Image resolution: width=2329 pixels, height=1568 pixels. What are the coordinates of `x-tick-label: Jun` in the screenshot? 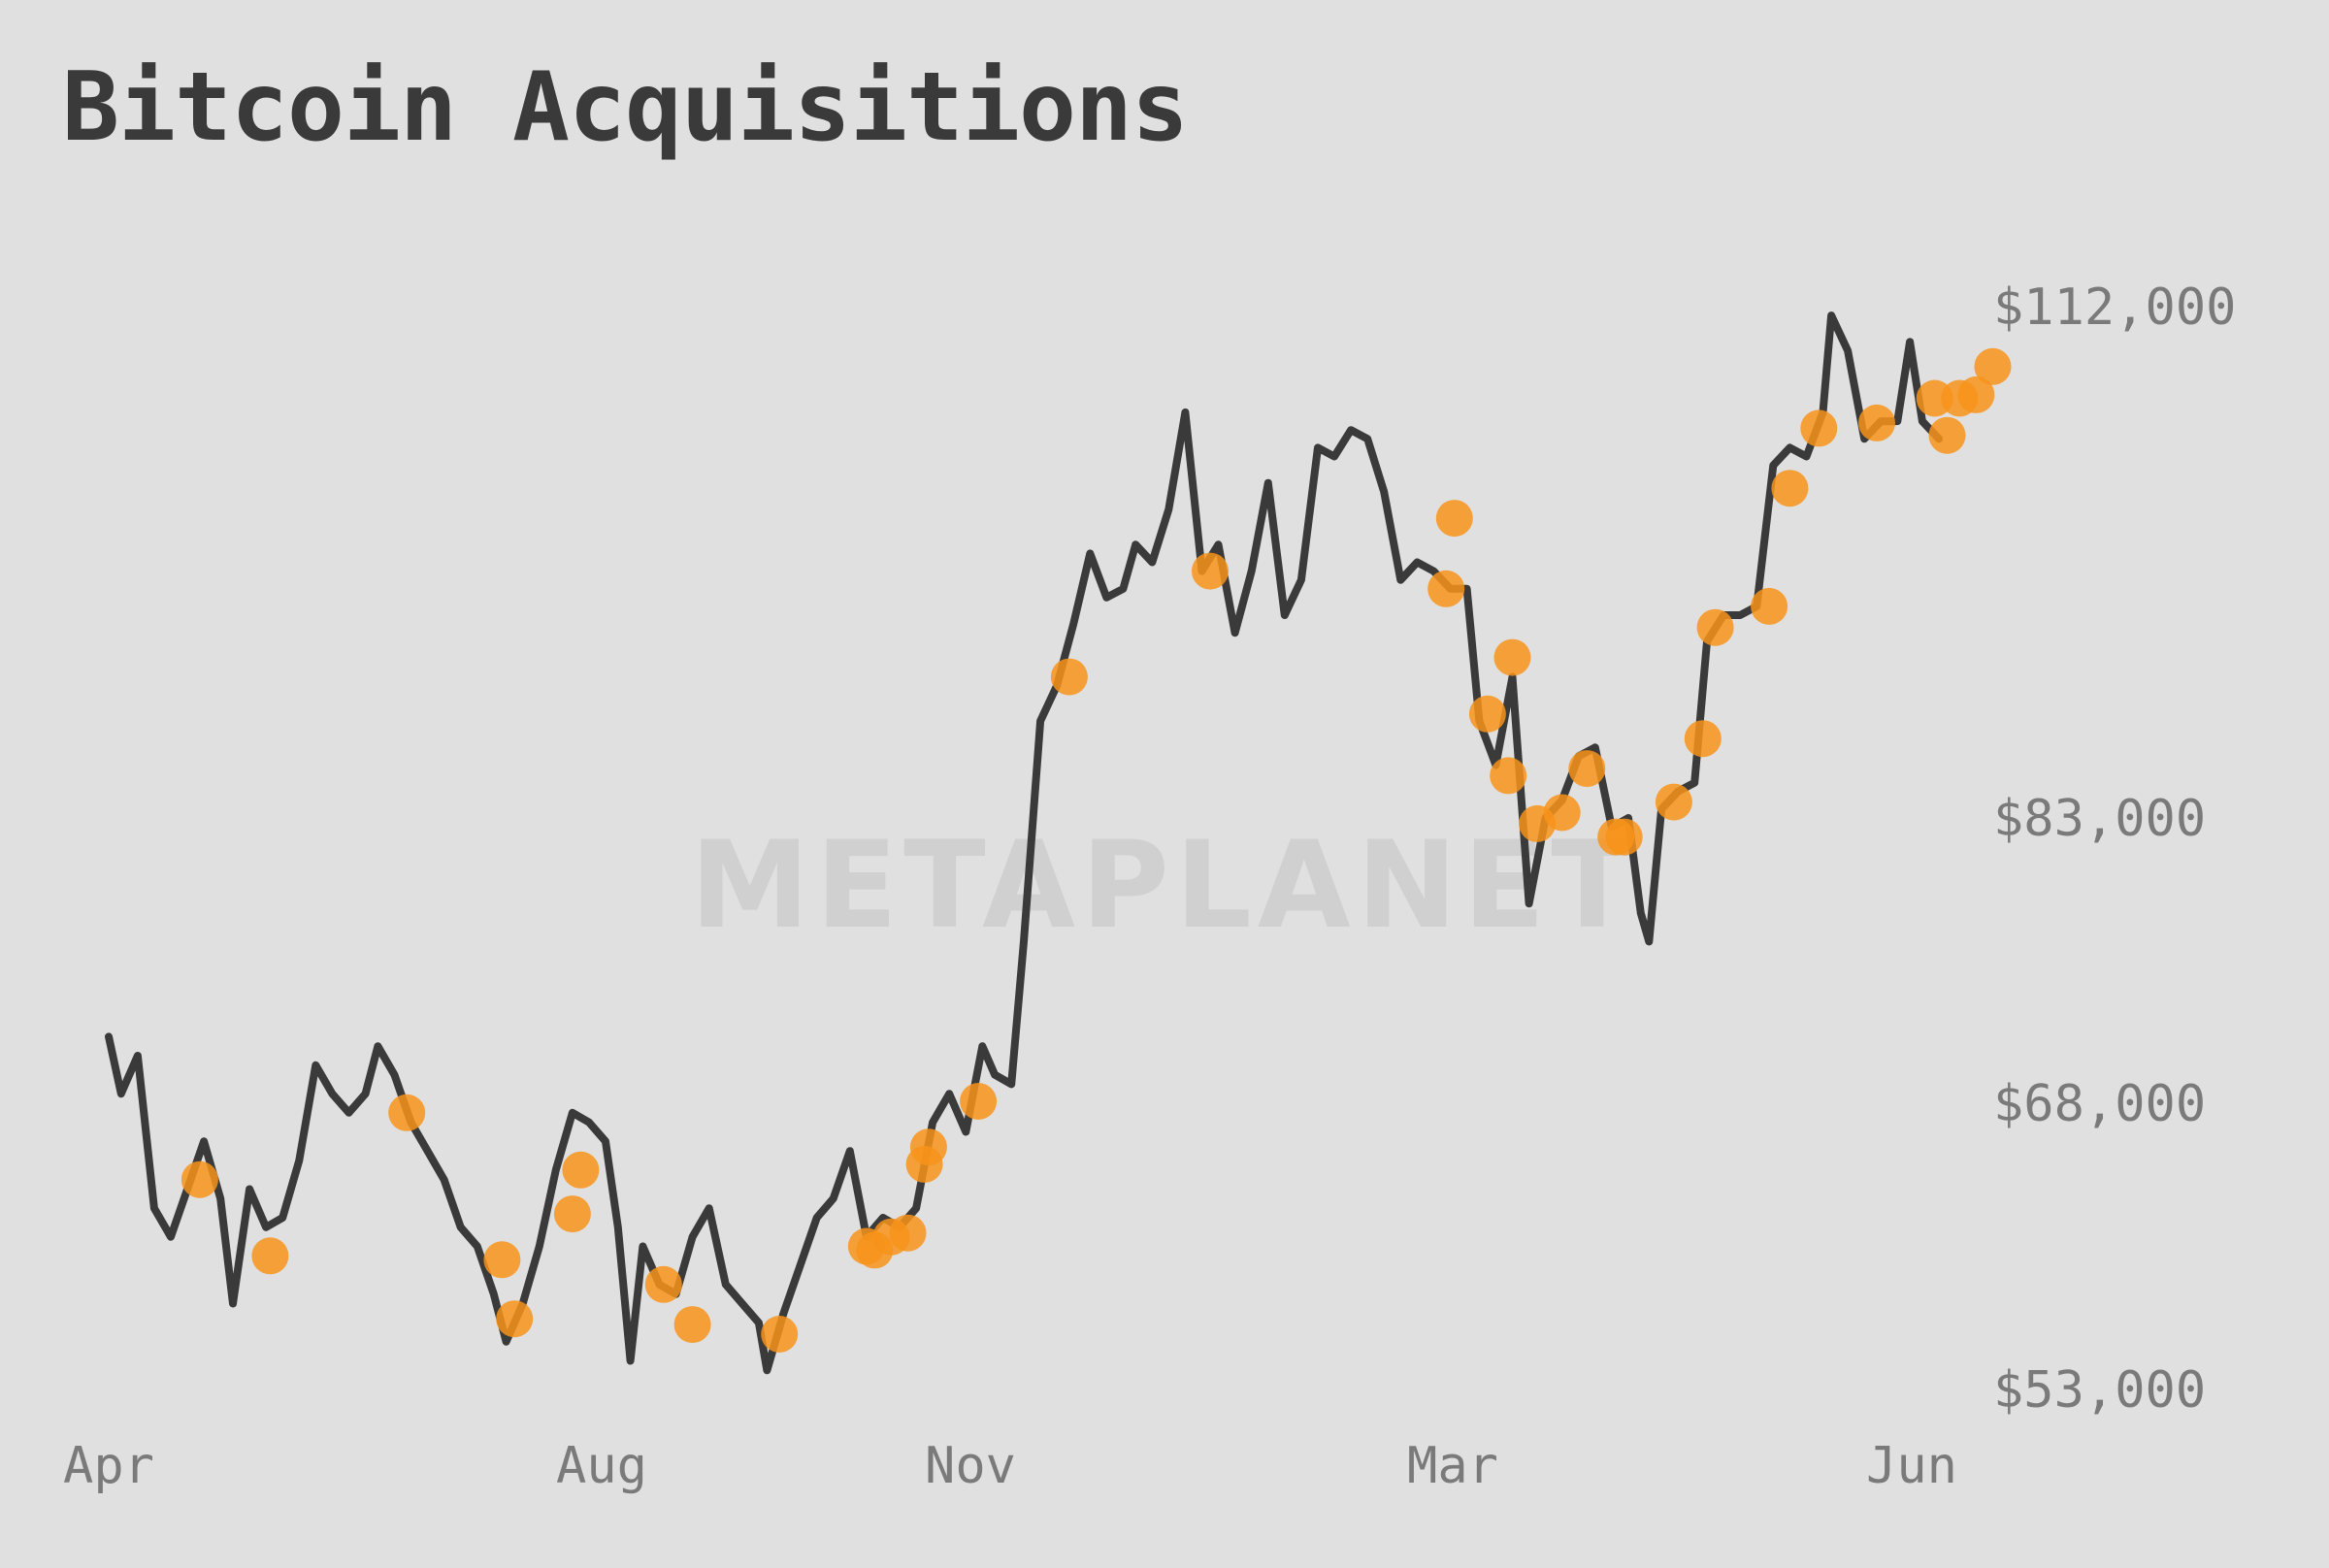 It's located at (1911, 1466).